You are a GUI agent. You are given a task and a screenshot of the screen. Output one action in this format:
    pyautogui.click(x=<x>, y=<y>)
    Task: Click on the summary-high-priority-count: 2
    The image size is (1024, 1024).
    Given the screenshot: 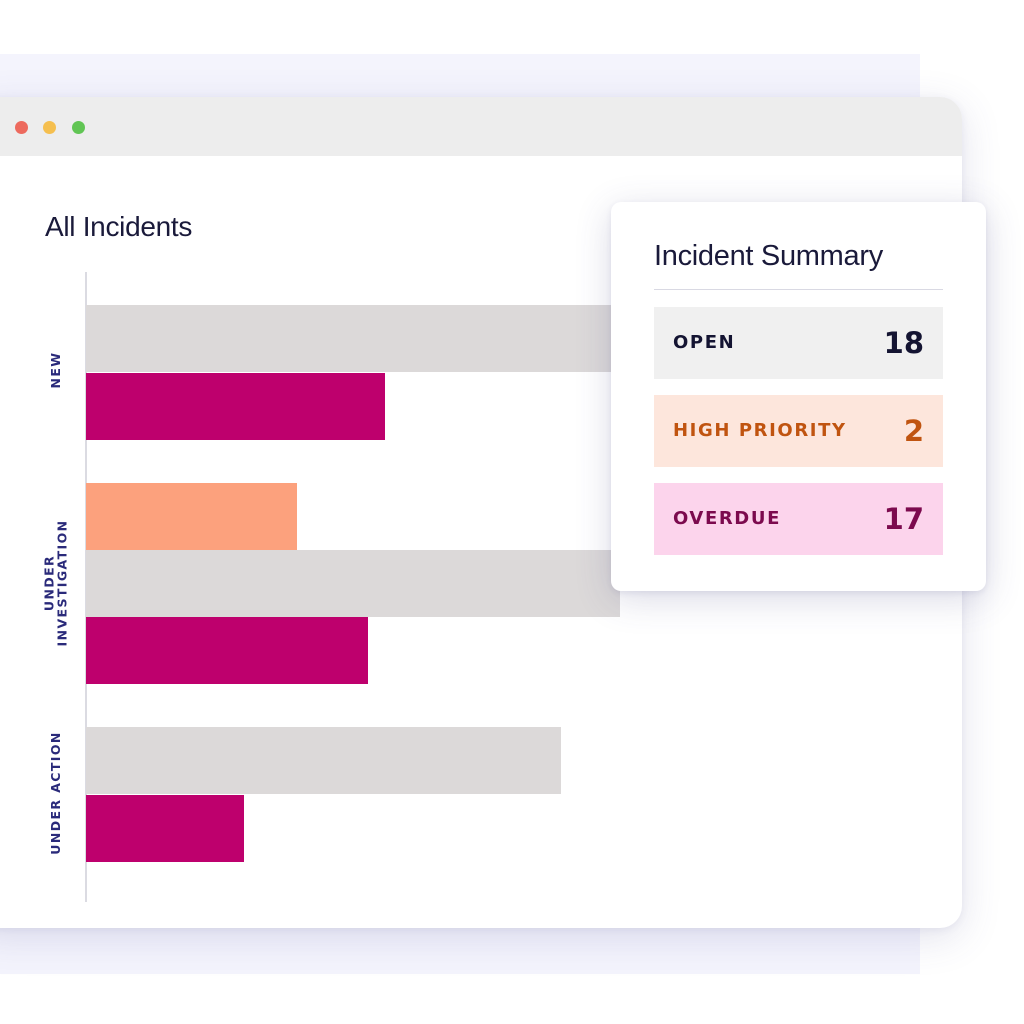 What is the action you would take?
    pyautogui.click(x=913, y=431)
    